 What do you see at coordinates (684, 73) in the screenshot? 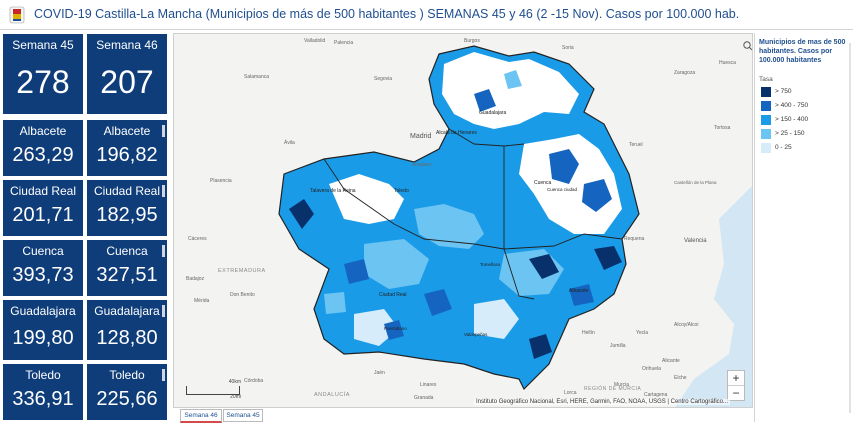
I see `map-label: Zaragoza` at bounding box center [684, 73].